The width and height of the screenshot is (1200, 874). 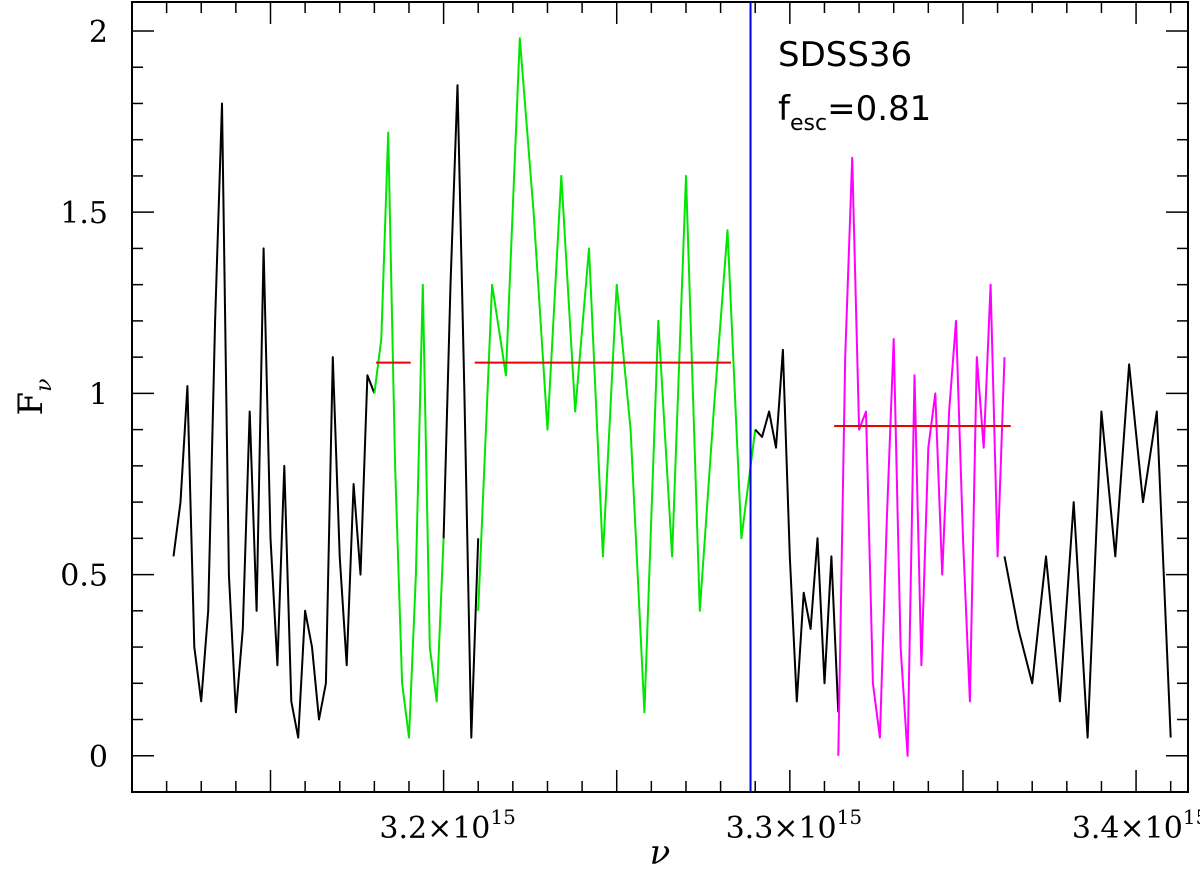 What do you see at coordinates (98, 757) in the screenshot?
I see `y-tick-label: 0` at bounding box center [98, 757].